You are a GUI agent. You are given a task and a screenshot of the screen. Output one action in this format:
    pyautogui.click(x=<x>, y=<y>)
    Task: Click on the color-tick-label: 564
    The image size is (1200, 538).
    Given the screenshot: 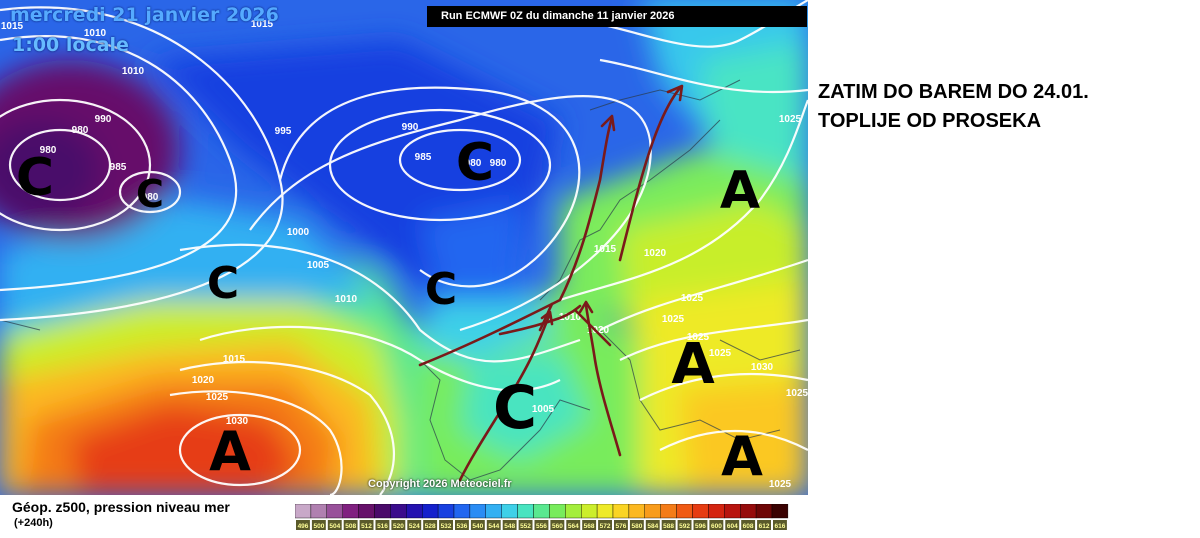 What is the action you would take?
    pyautogui.click(x=573, y=526)
    